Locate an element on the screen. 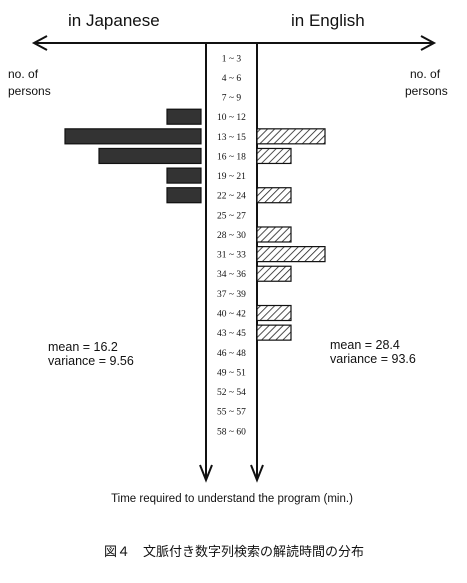  tick-label: 52 ~ 54 is located at coordinates (231, 393).